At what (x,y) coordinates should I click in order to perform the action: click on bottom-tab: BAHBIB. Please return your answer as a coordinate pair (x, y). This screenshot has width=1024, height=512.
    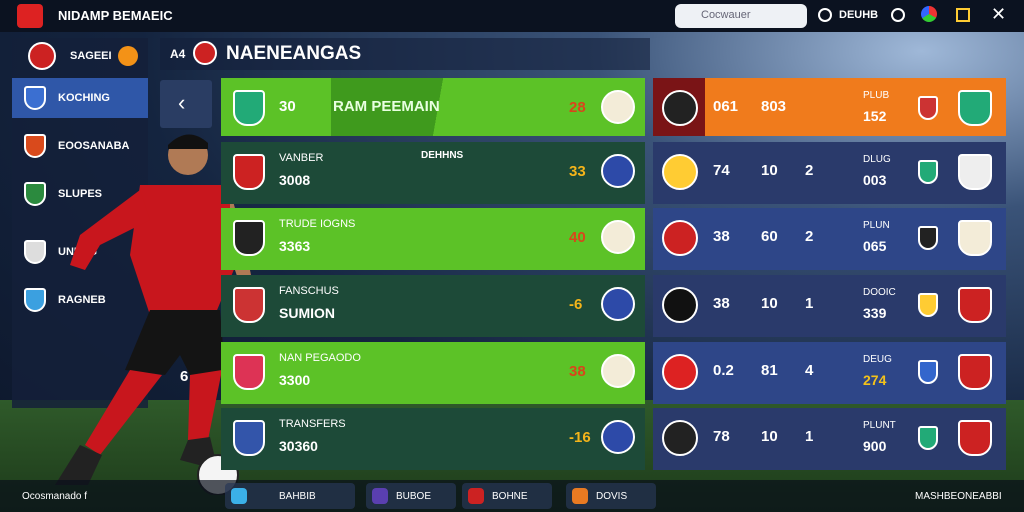
    Looking at the image, I should click on (290, 496).